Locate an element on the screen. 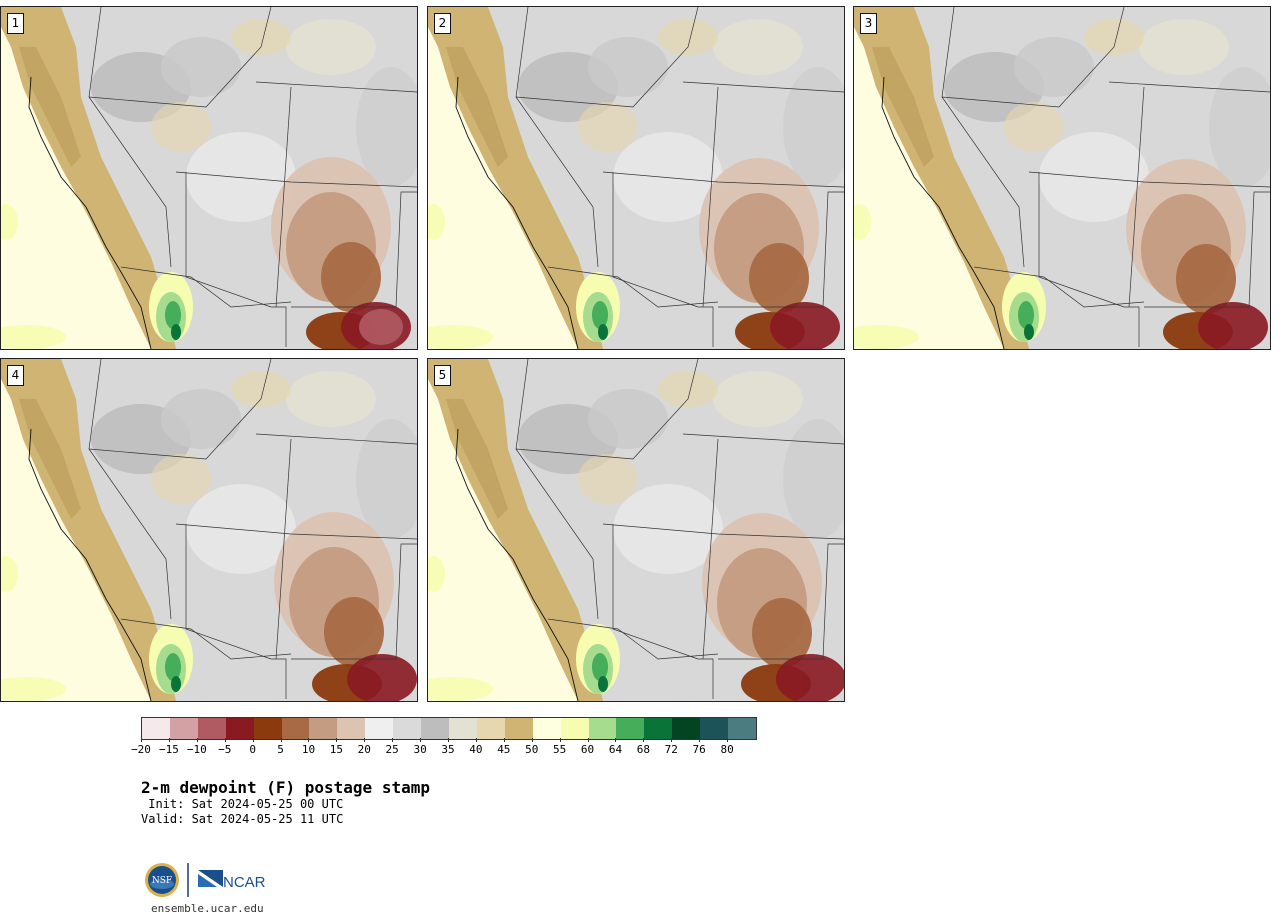 The width and height of the screenshot is (1280, 920). colorbar-tick-label: 0 is located at coordinates (252, 749).